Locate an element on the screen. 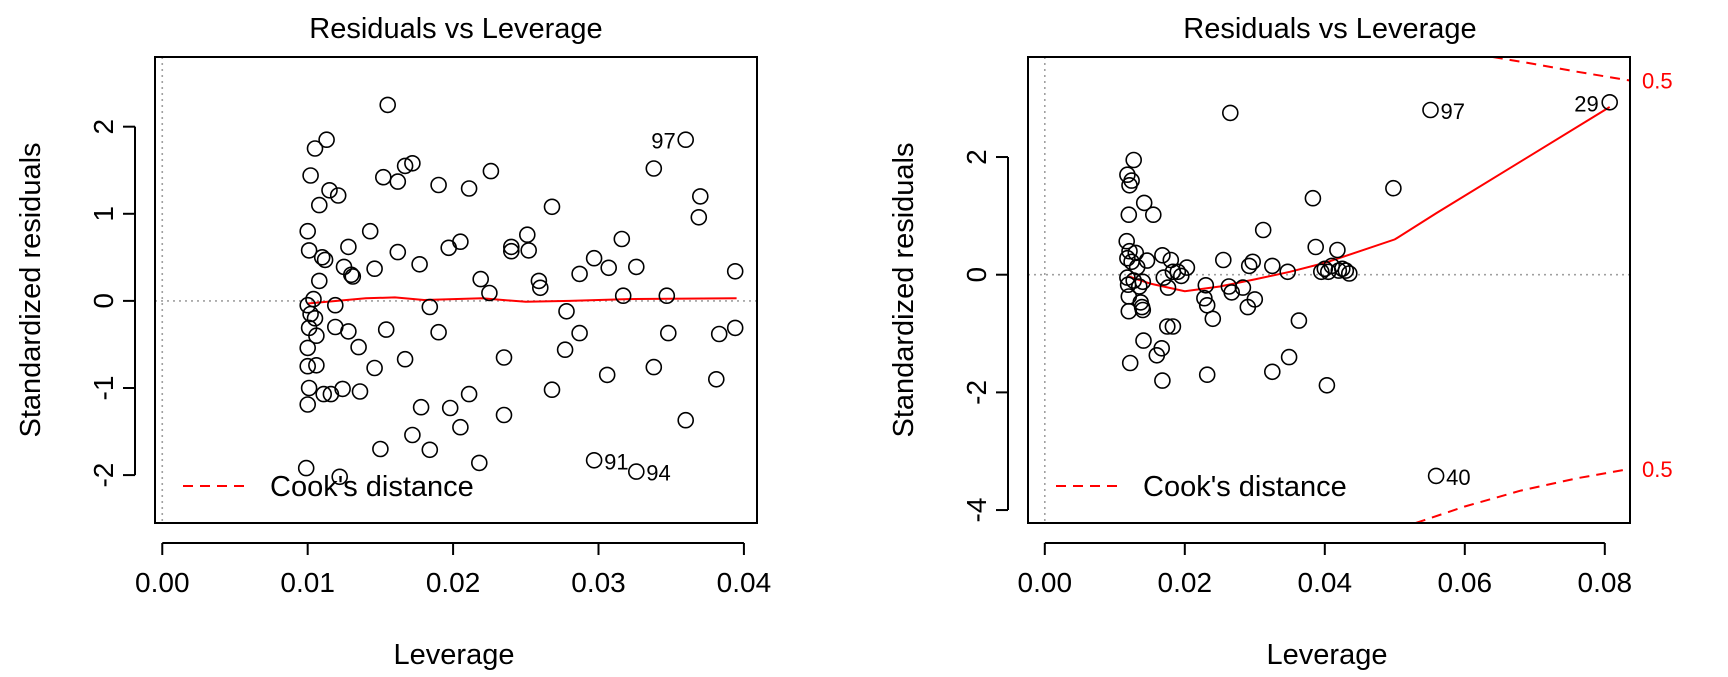 Image resolution: width=1728 pixels, height=677 pixels. y-tick-label: -4 is located at coordinates (976, 510).